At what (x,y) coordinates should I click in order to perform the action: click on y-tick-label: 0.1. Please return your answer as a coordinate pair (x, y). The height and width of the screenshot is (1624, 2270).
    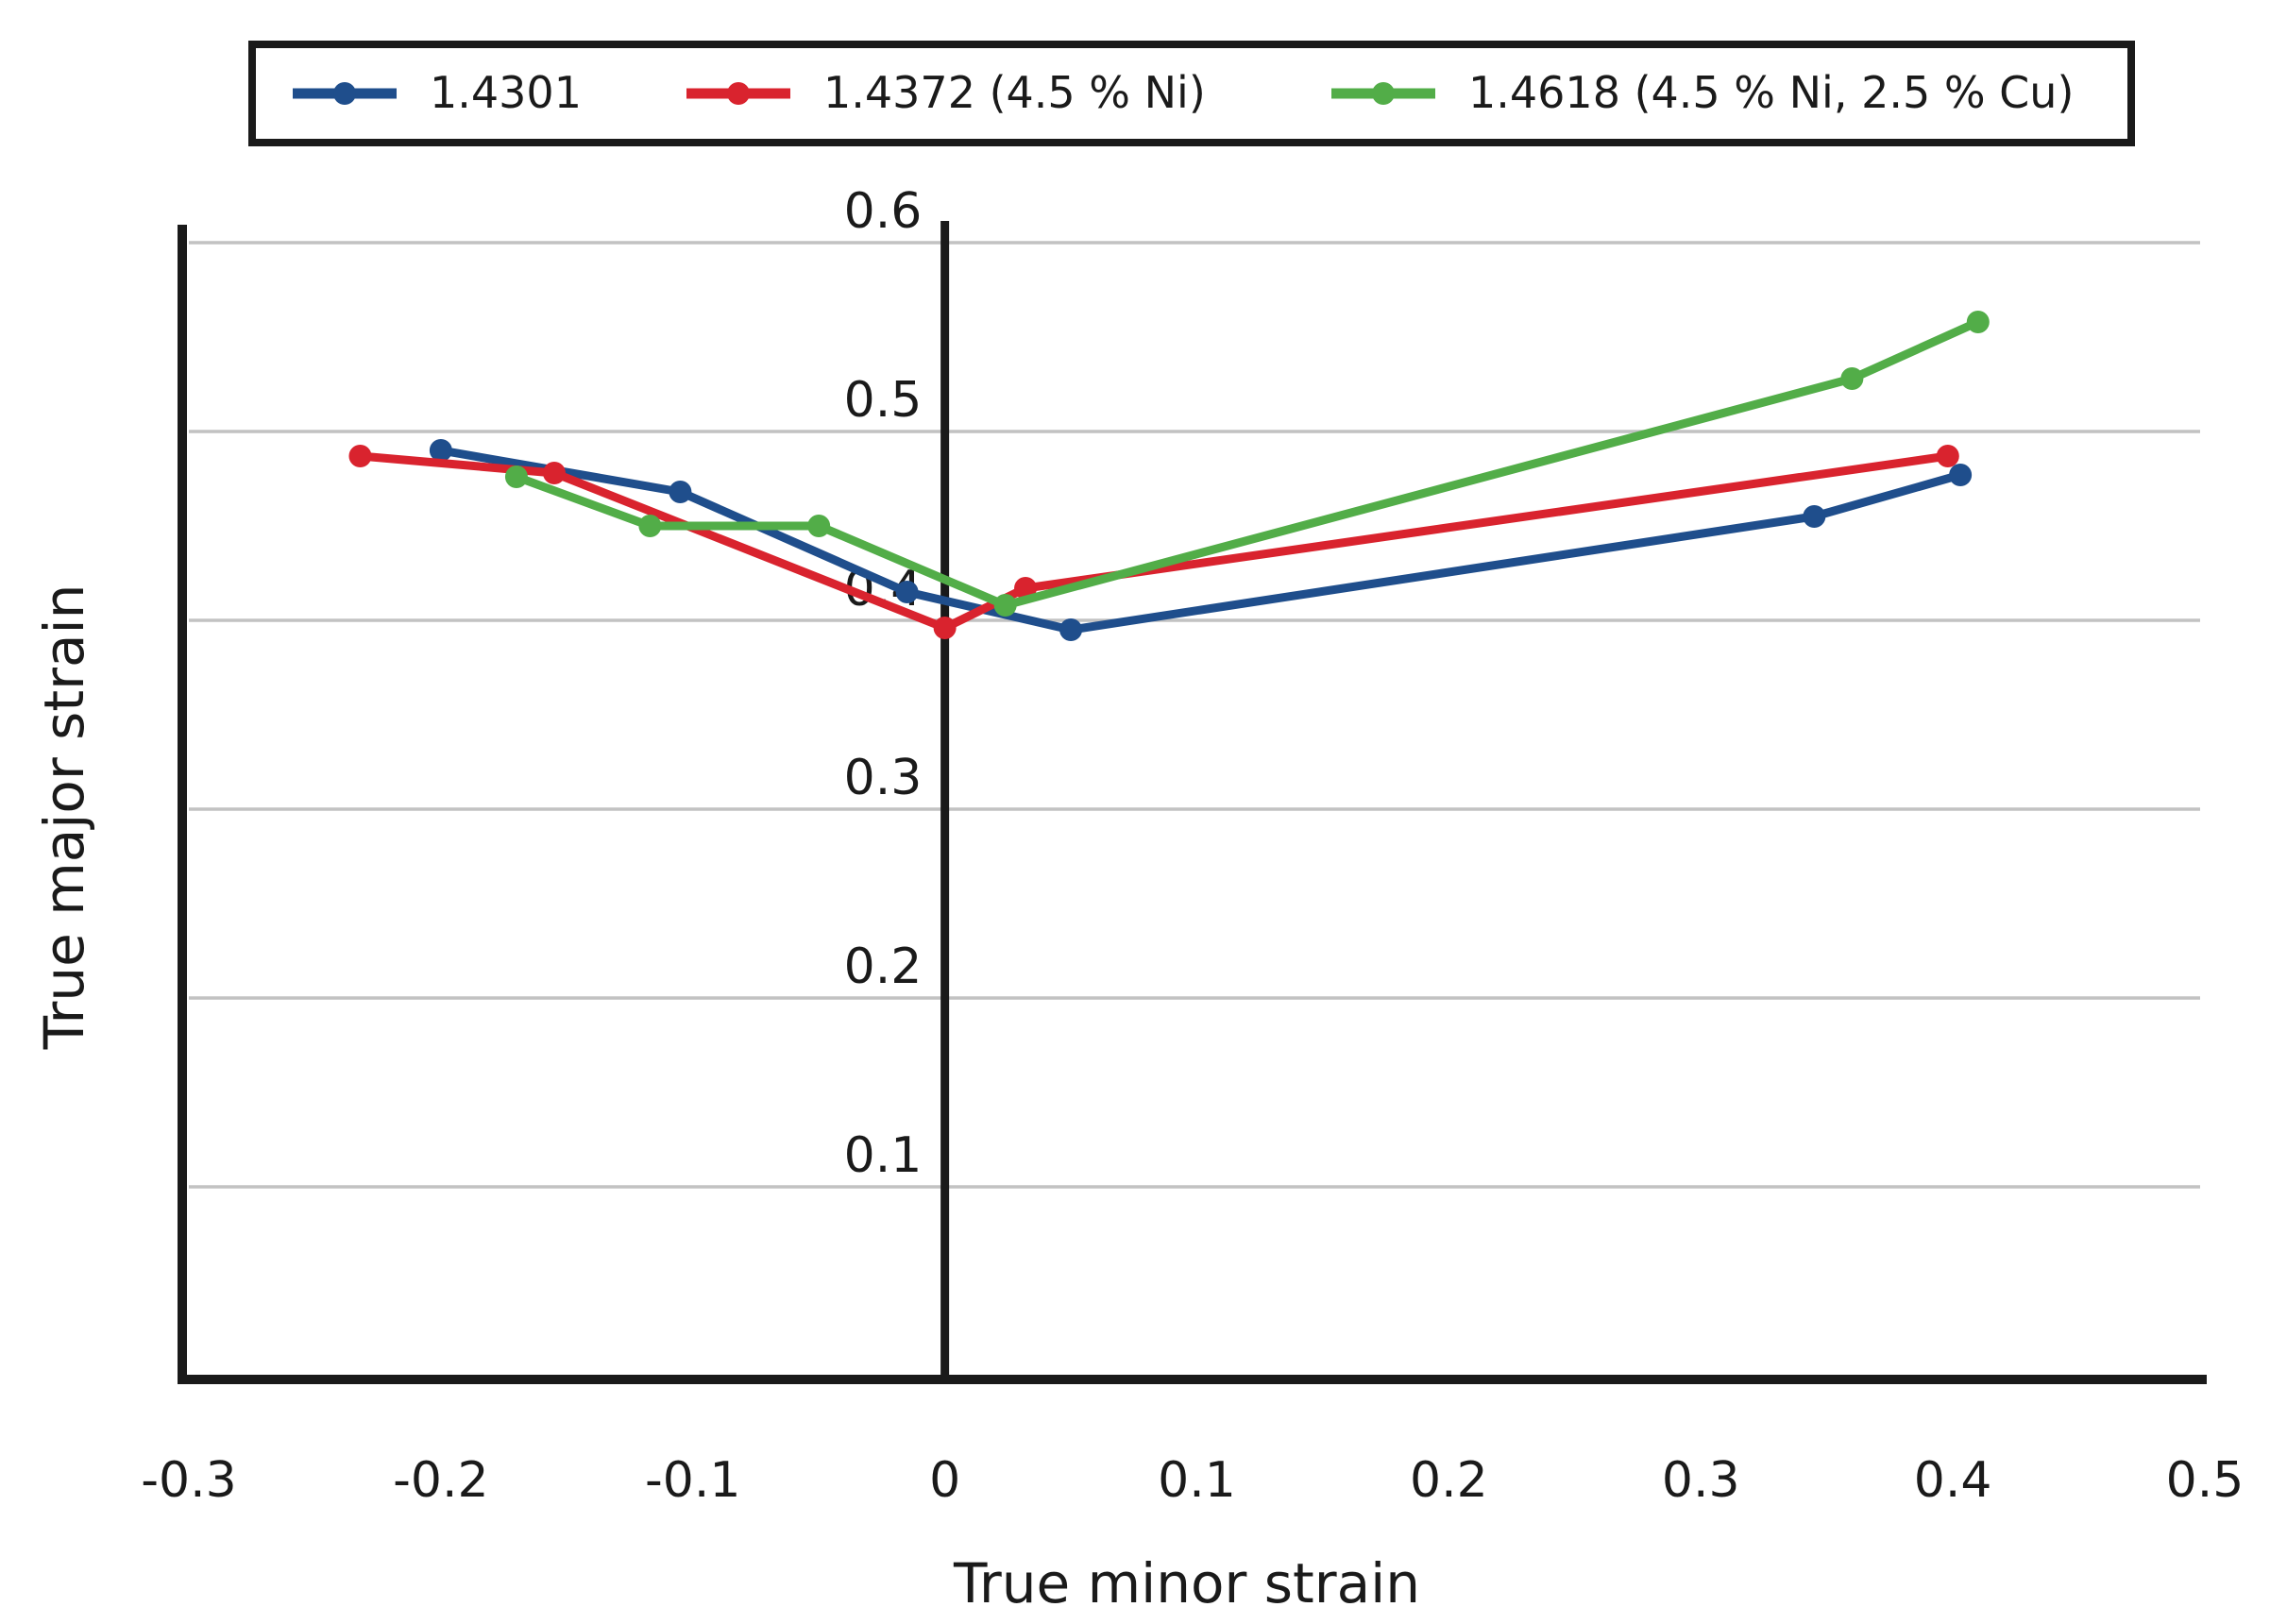
    Looking at the image, I should click on (884, 1155).